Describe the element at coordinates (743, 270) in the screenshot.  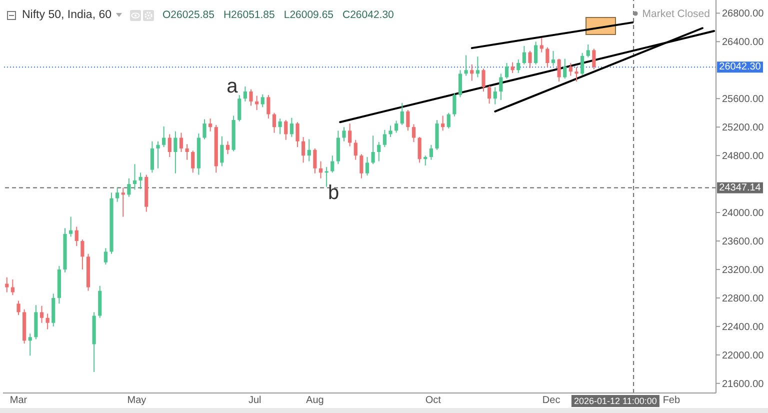
I see `y-tick-label: 23200.00` at that location.